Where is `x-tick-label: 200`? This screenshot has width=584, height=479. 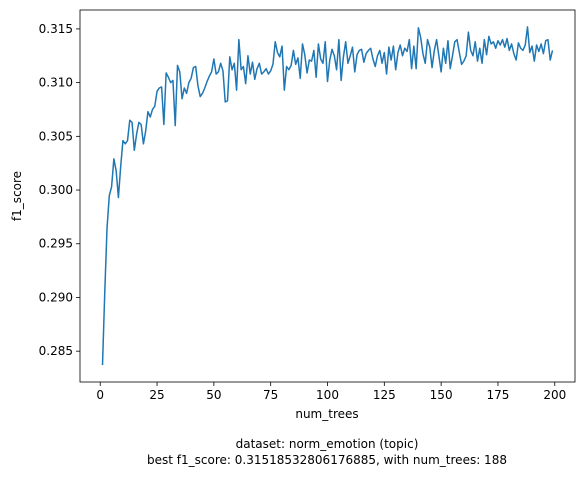
x-tick-label: 200 is located at coordinates (554, 395).